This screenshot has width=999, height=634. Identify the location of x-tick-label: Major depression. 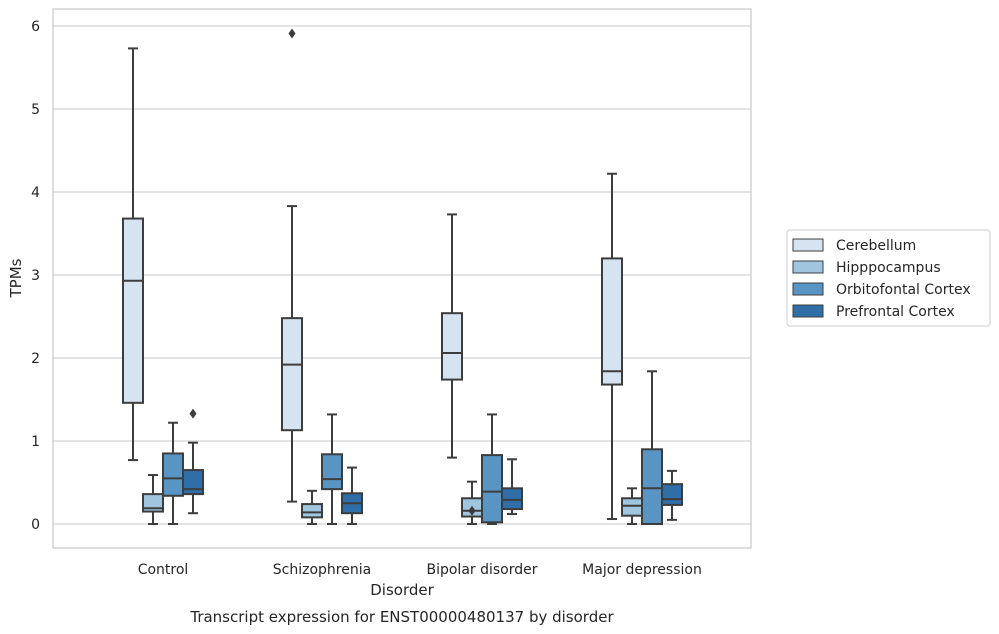
(642, 570).